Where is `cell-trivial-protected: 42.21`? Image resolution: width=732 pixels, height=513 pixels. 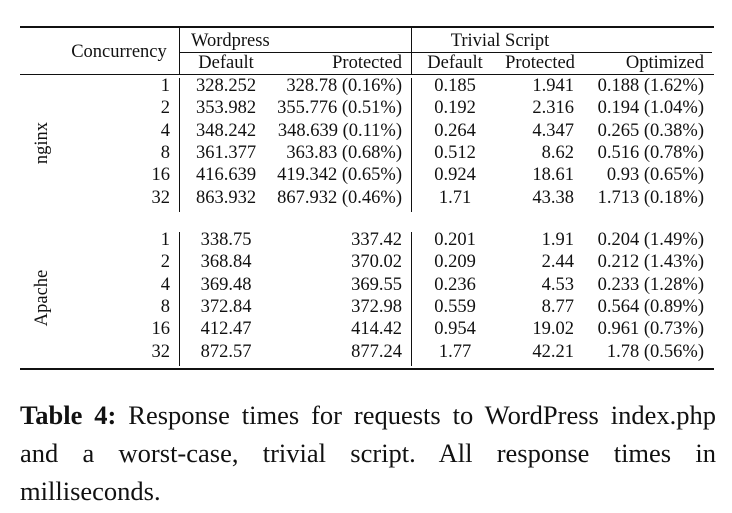 cell-trivial-protected: 42.21 is located at coordinates (553, 351).